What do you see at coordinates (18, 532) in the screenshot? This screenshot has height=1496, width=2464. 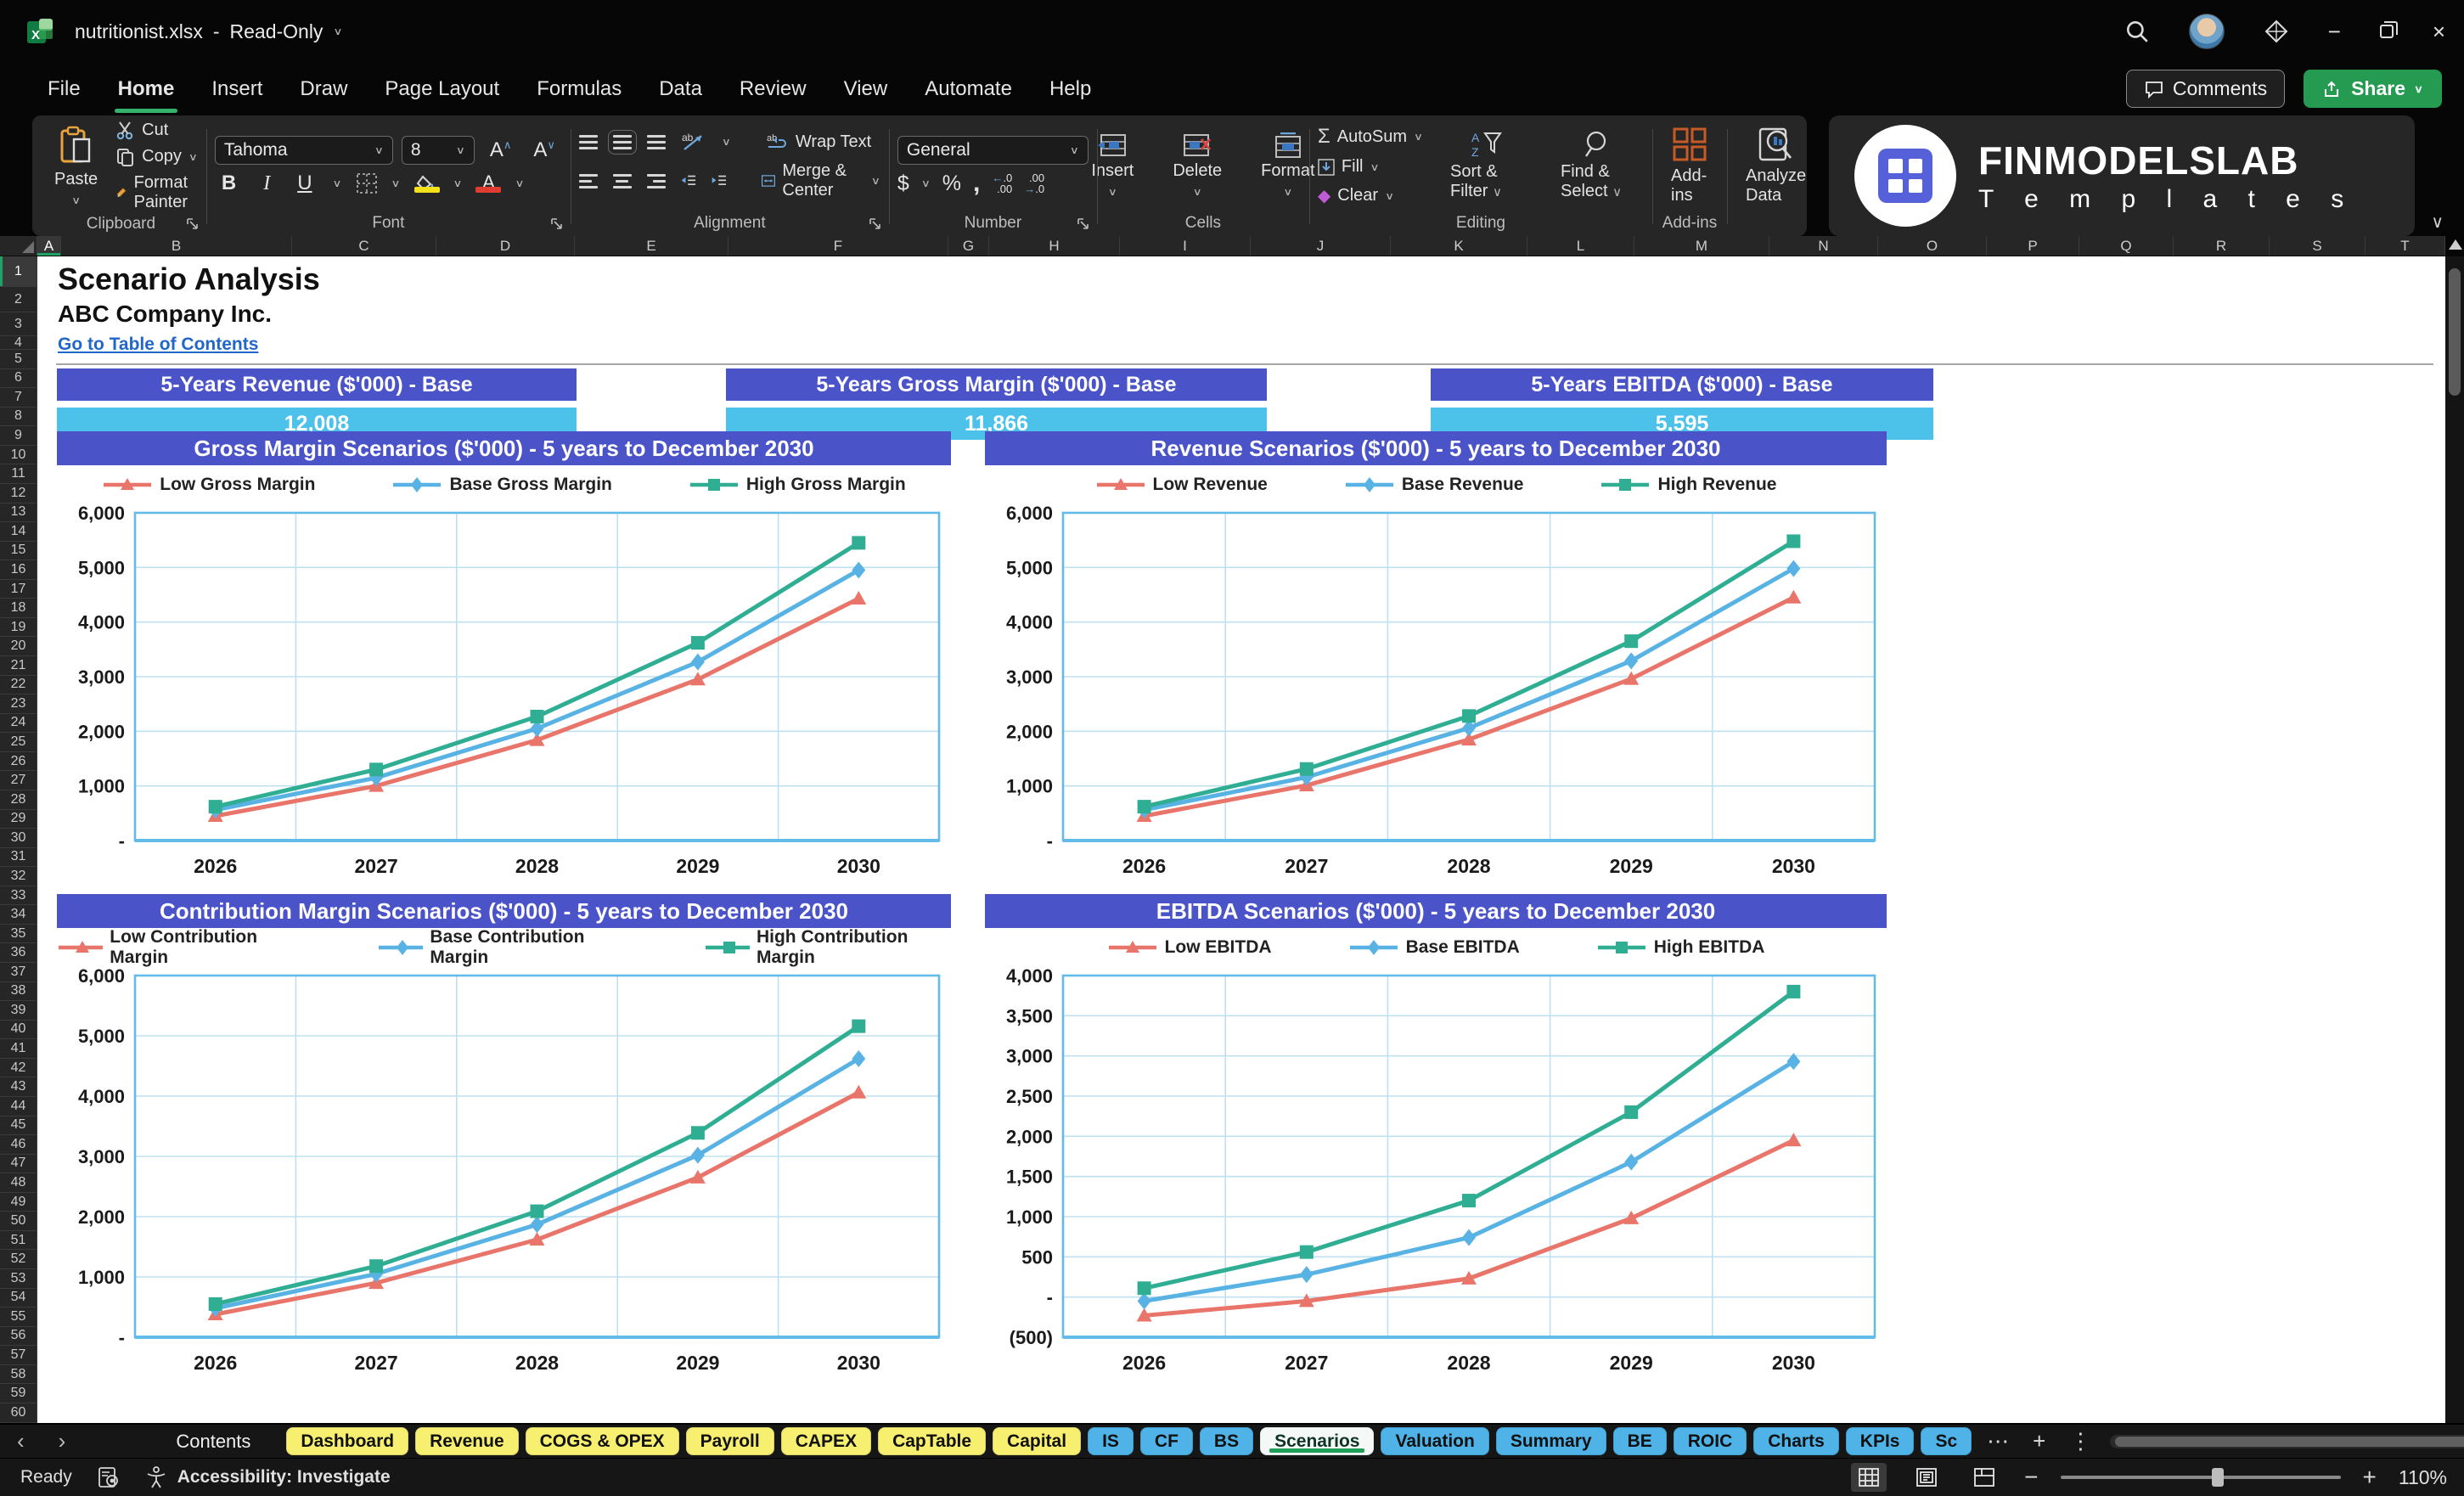 I see `row-header-14: 14` at bounding box center [18, 532].